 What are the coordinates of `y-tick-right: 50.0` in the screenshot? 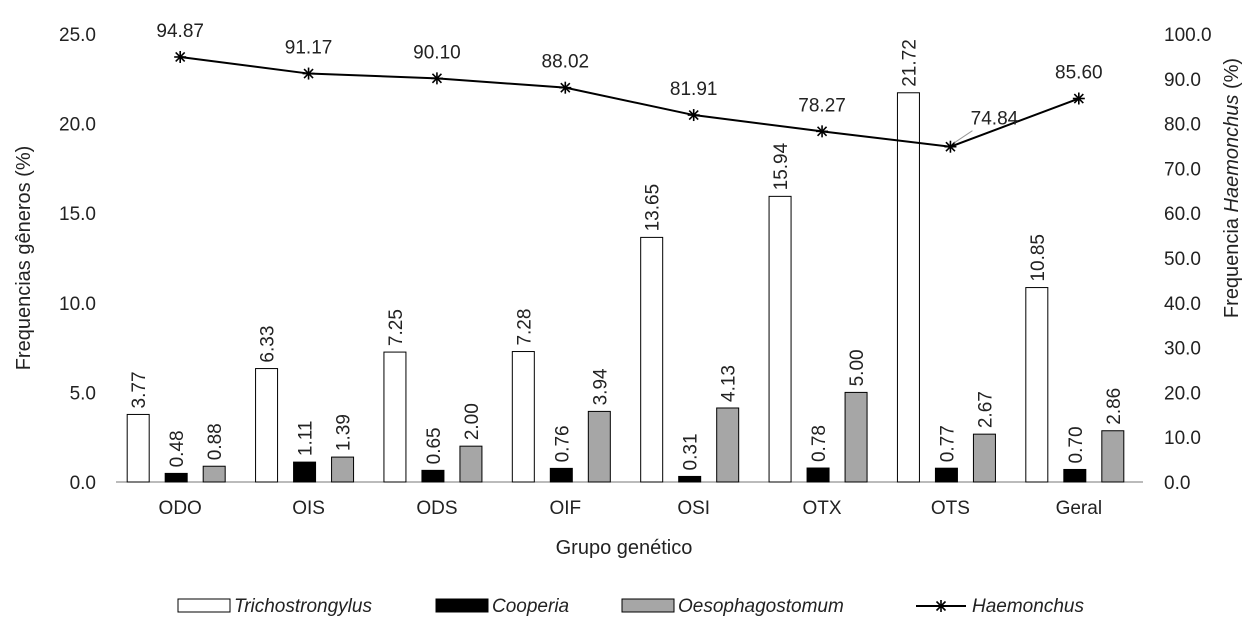 It's located at (1182, 259).